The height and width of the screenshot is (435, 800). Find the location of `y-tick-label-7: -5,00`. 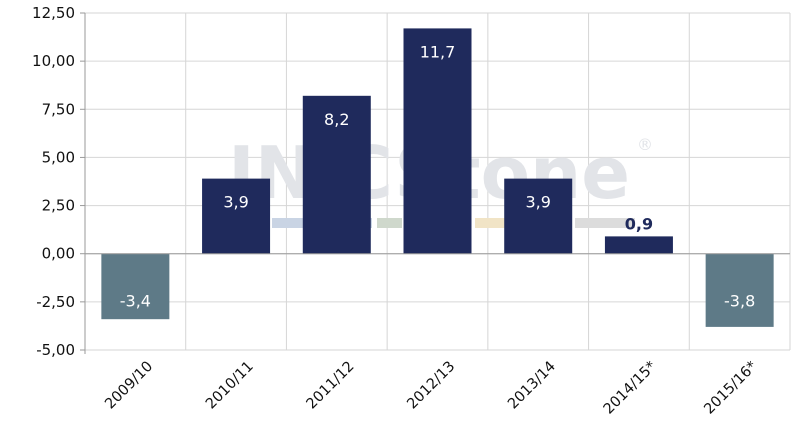

y-tick-label-7: -5,00 is located at coordinates (55, 350).